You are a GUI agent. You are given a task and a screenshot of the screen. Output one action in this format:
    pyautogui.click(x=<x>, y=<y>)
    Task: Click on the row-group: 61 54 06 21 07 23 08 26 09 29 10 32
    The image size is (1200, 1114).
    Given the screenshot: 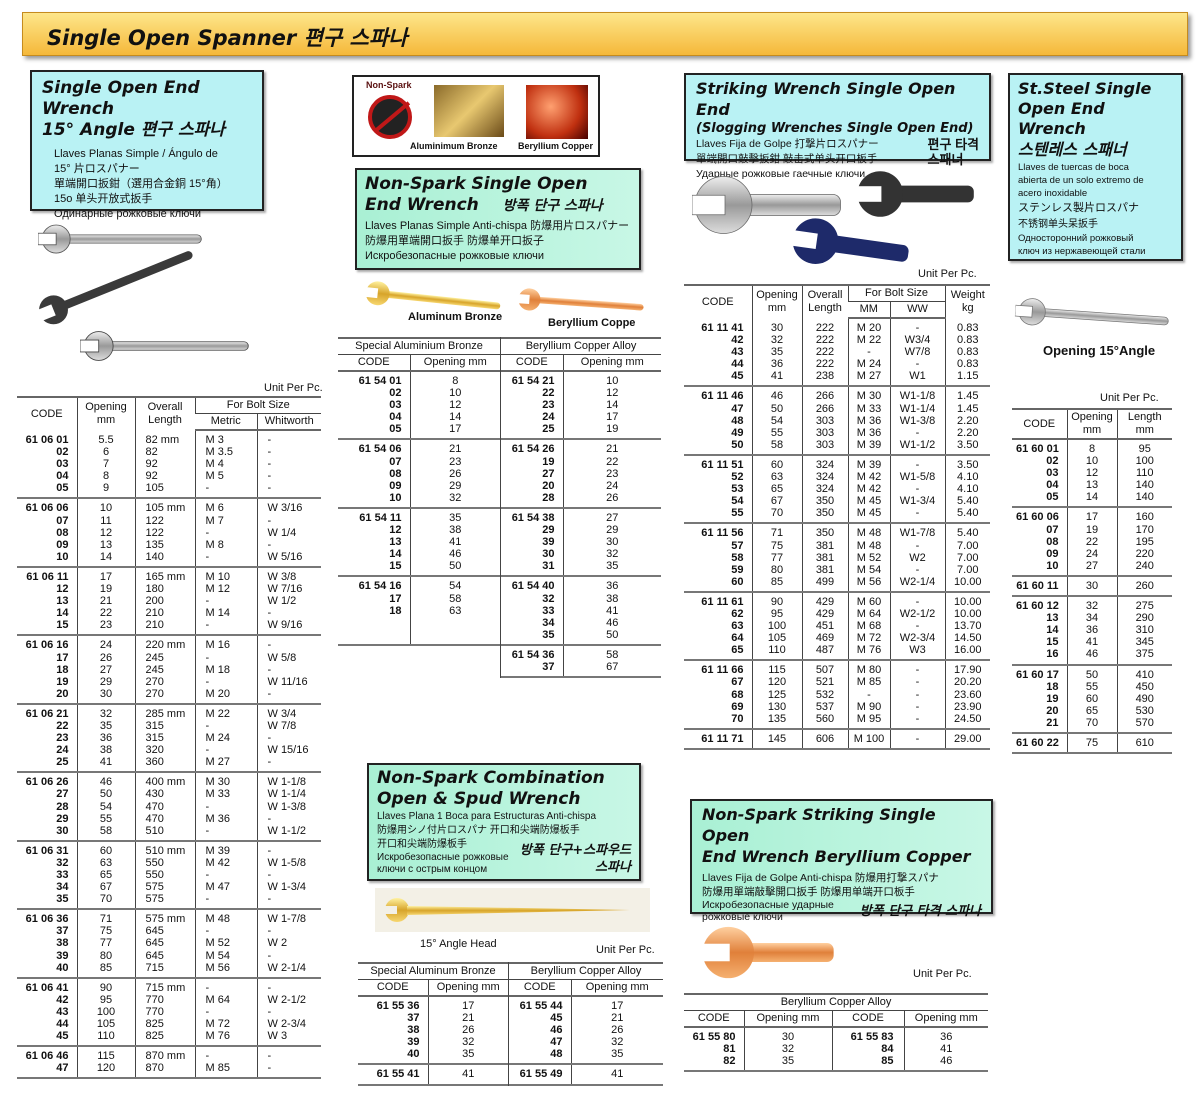 What is the action you would take?
    pyautogui.click(x=419, y=474)
    